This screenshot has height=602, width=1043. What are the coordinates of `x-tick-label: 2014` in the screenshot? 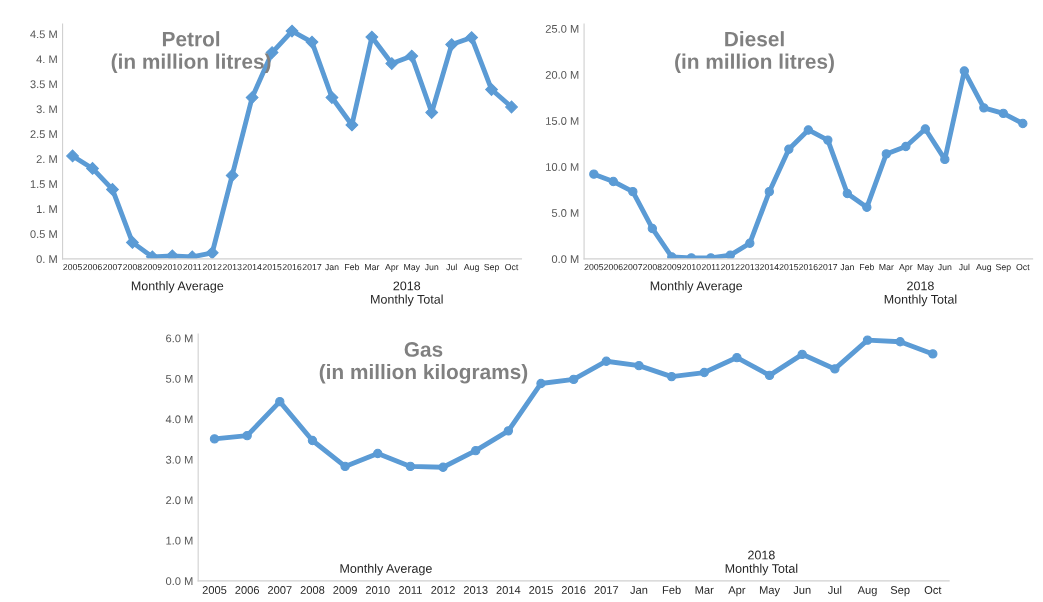 It's located at (252, 267).